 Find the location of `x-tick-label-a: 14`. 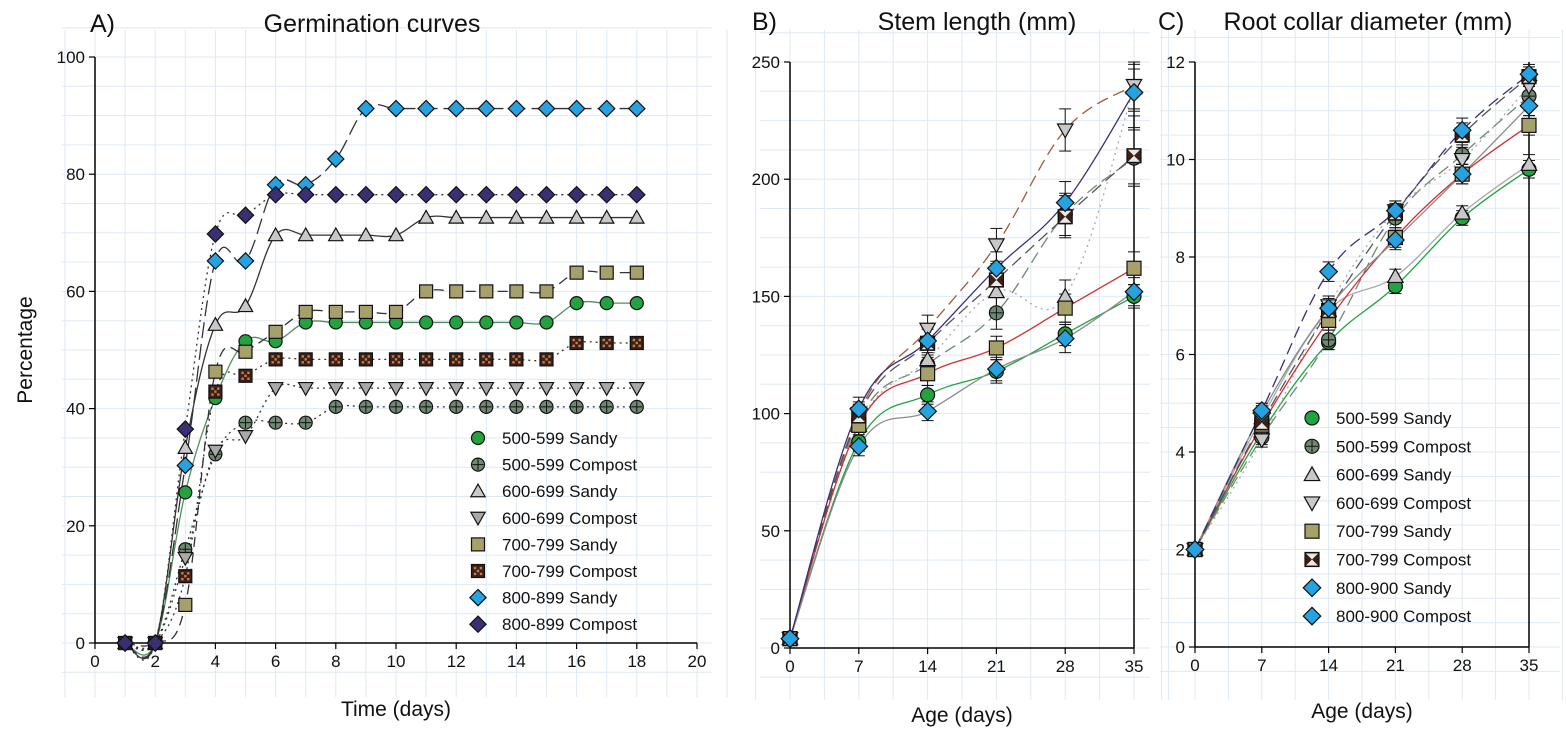

x-tick-label-a: 14 is located at coordinates (516, 661).